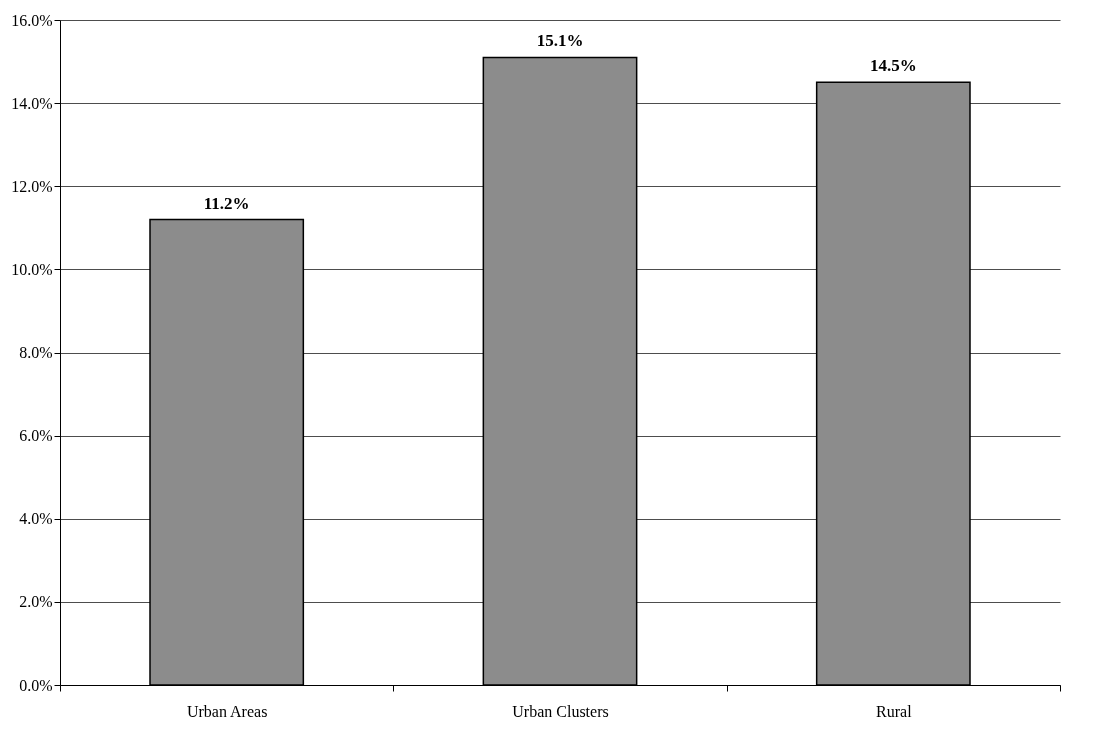  What do you see at coordinates (36, 352) in the screenshot?
I see `y-tick-label: 8.0%` at bounding box center [36, 352].